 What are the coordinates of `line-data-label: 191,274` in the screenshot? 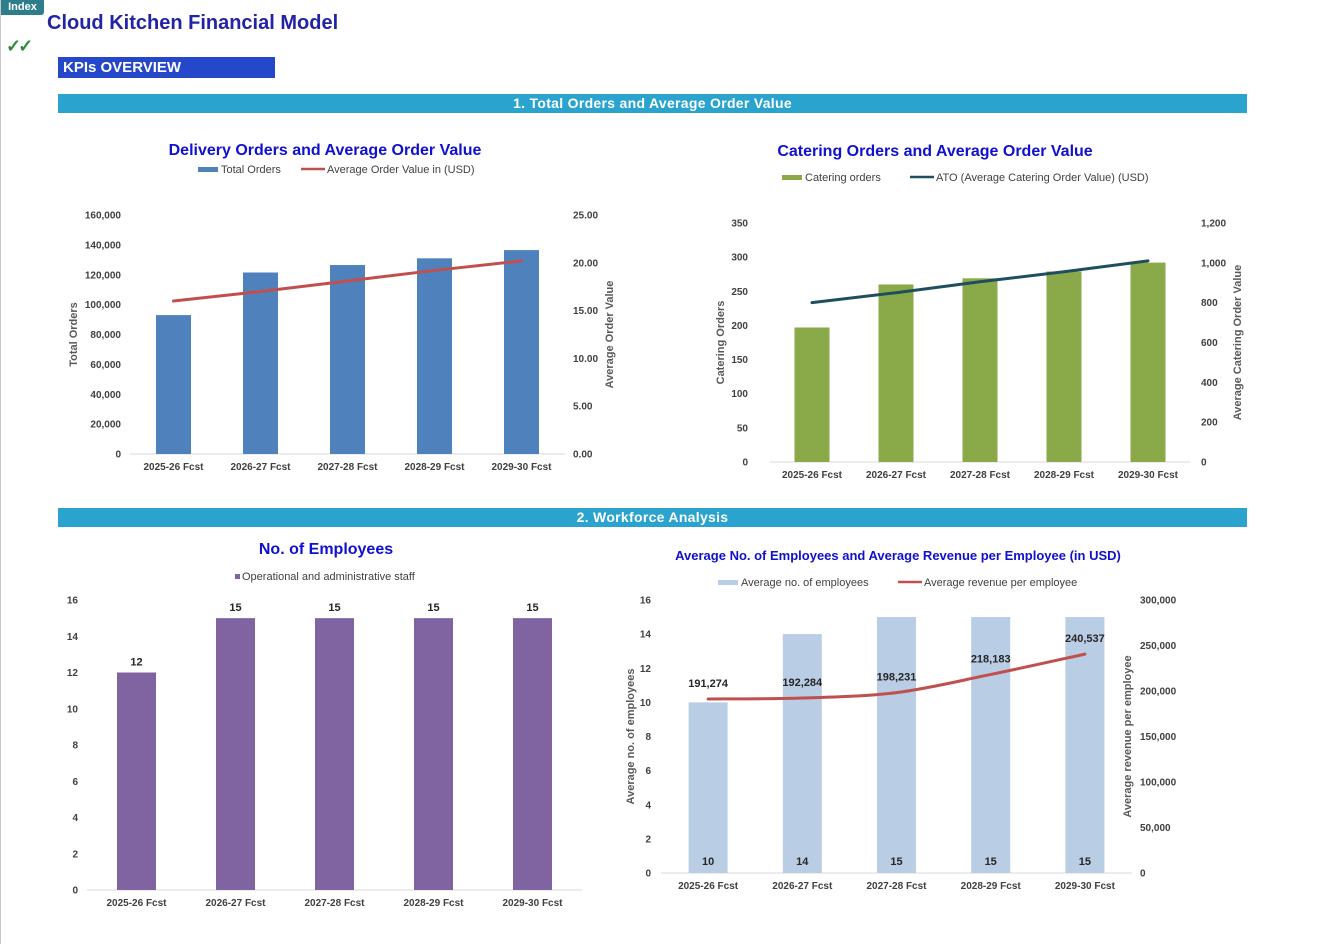 It's located at (708, 684).